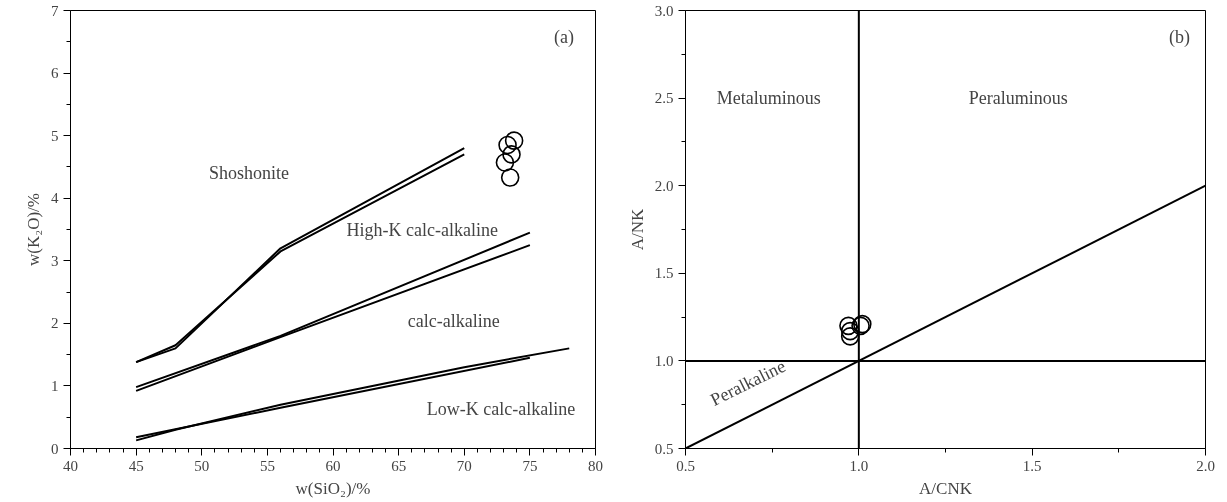 The height and width of the screenshot is (502, 1227). I want to click on annotation: calc-alkaline, so click(453, 321).